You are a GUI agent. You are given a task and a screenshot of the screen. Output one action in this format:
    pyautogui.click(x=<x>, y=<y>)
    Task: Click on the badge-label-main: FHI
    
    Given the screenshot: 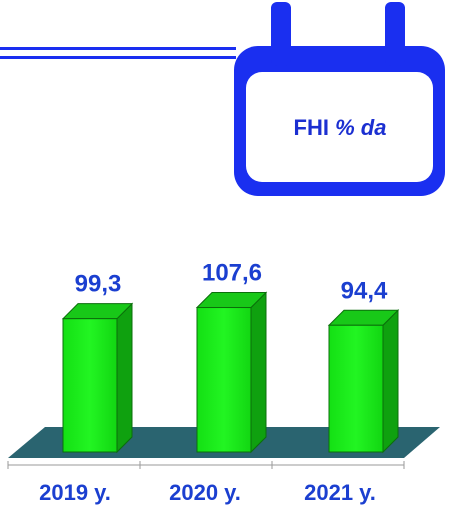 What is the action you would take?
    pyautogui.click(x=311, y=127)
    